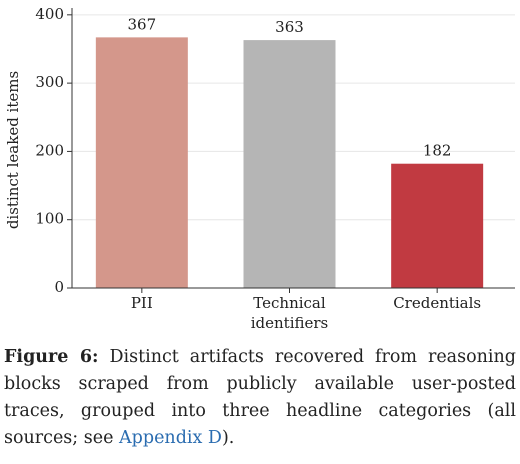  Describe the element at coordinates (49, 82) in the screenshot. I see `y-tick-label: 300` at that location.